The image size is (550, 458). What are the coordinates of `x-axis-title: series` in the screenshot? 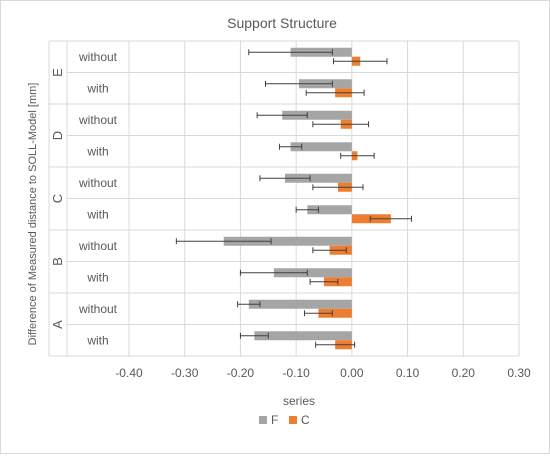 It's located at (299, 401).